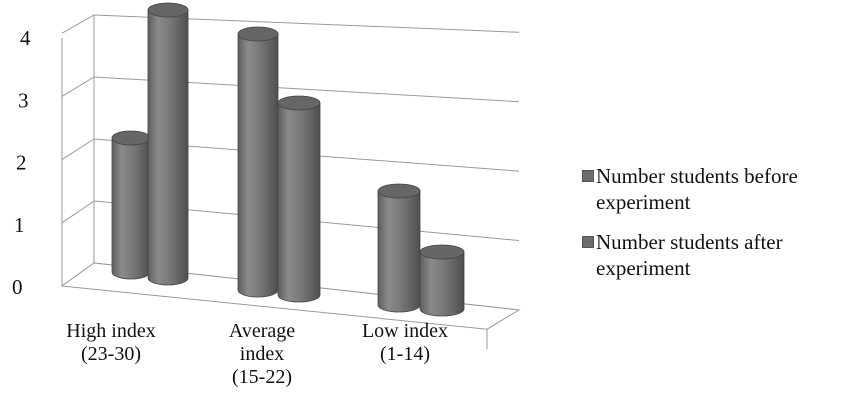 Image resolution: width=861 pixels, height=419 pixels. I want to click on y-tick-label: 2, so click(21, 163).